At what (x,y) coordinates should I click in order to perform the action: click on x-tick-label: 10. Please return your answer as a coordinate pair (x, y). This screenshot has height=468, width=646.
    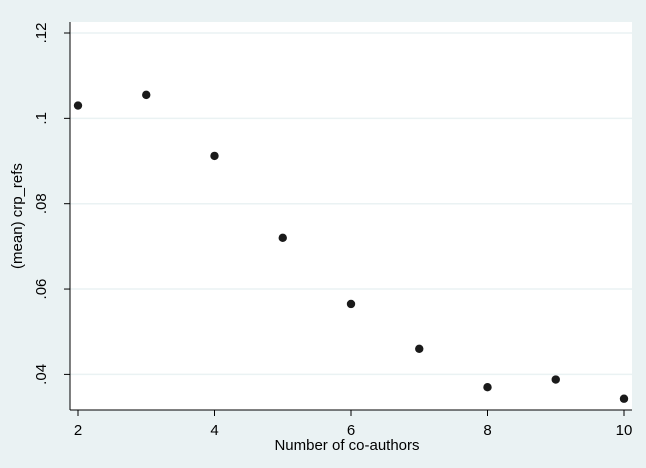
    Looking at the image, I should click on (624, 430).